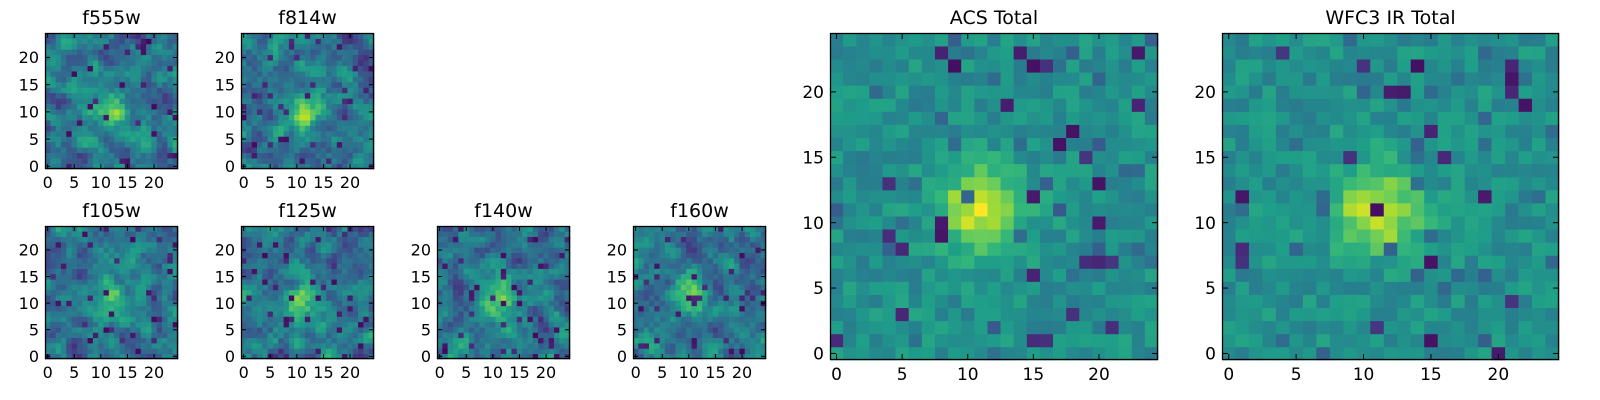  What do you see at coordinates (818, 289) in the screenshot?
I see `y-tick-label: 5` at bounding box center [818, 289].